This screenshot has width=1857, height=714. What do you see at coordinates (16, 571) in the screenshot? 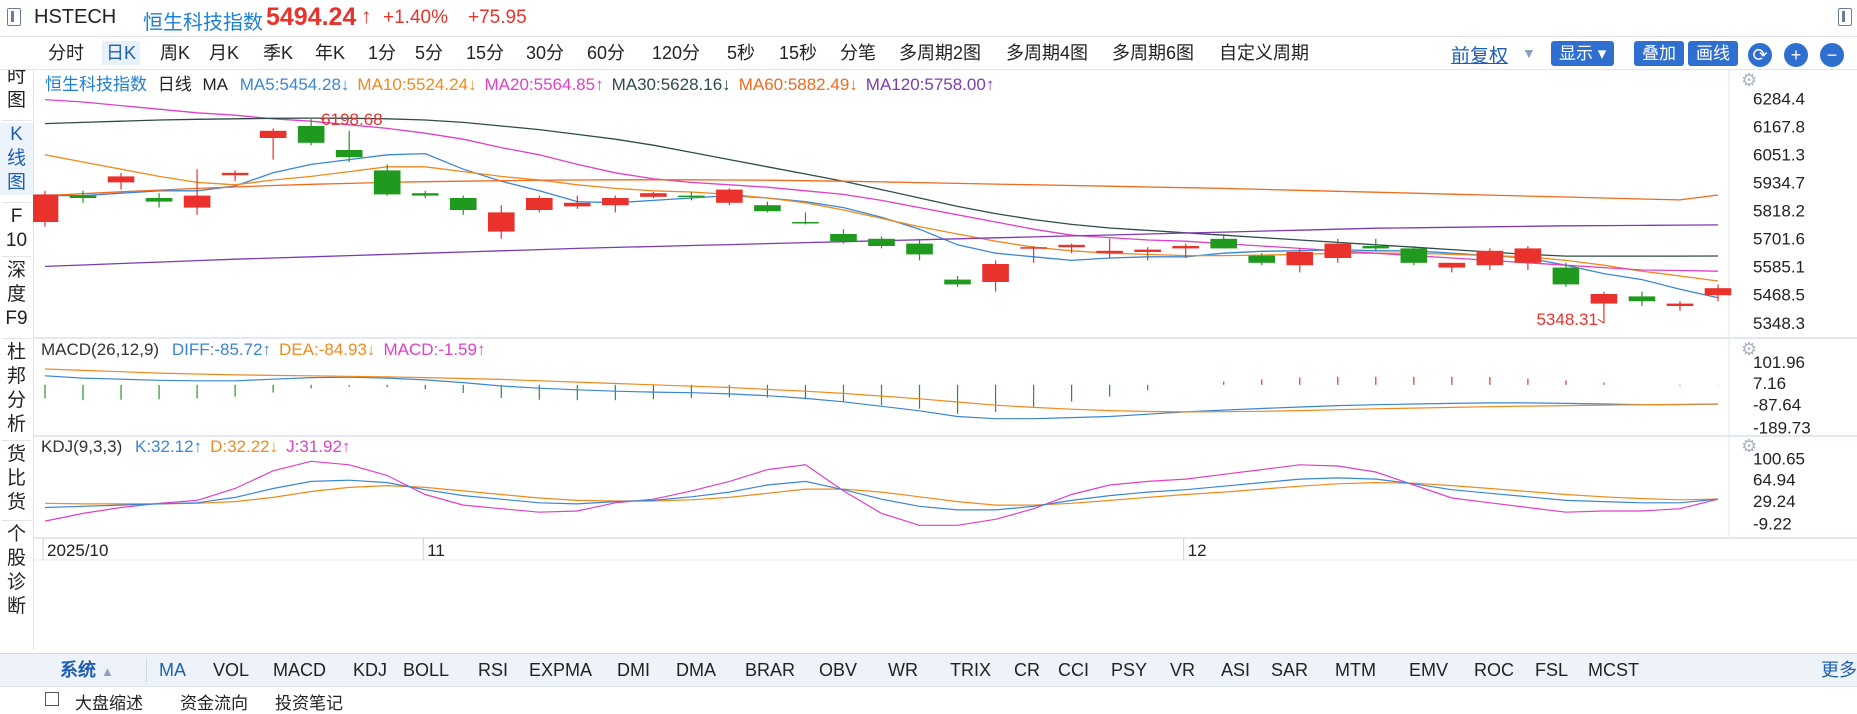
I see `sidebar-item-6: 个股诊断` at bounding box center [16, 571].